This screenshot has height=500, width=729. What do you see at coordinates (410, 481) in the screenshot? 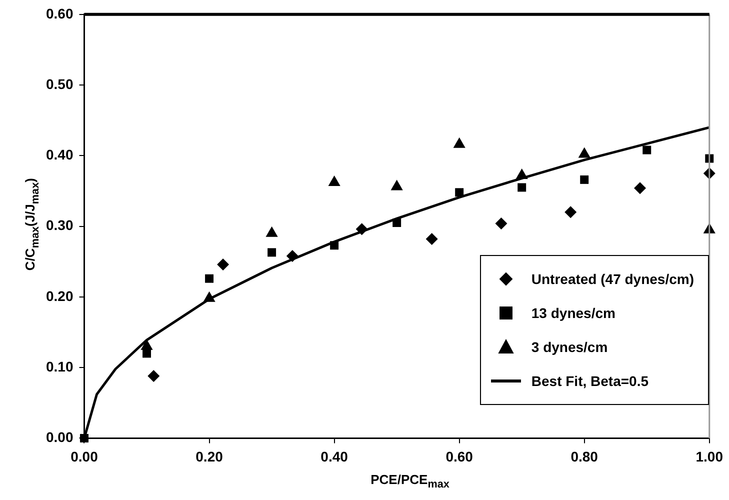
I see `x-axis-title: PCE/PCE$_{max}$` at bounding box center [410, 481].